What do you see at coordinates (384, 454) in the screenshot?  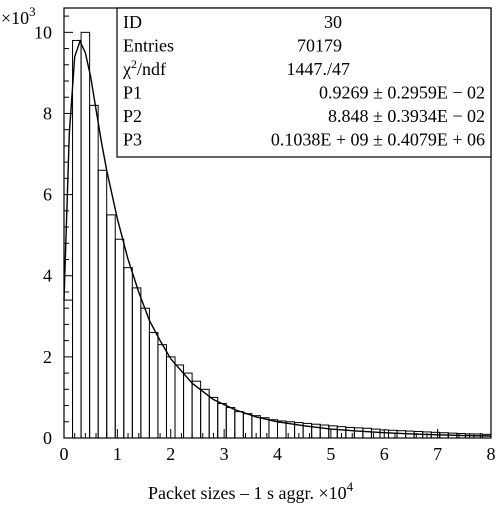 I see `x-tick-label: 6` at bounding box center [384, 454].